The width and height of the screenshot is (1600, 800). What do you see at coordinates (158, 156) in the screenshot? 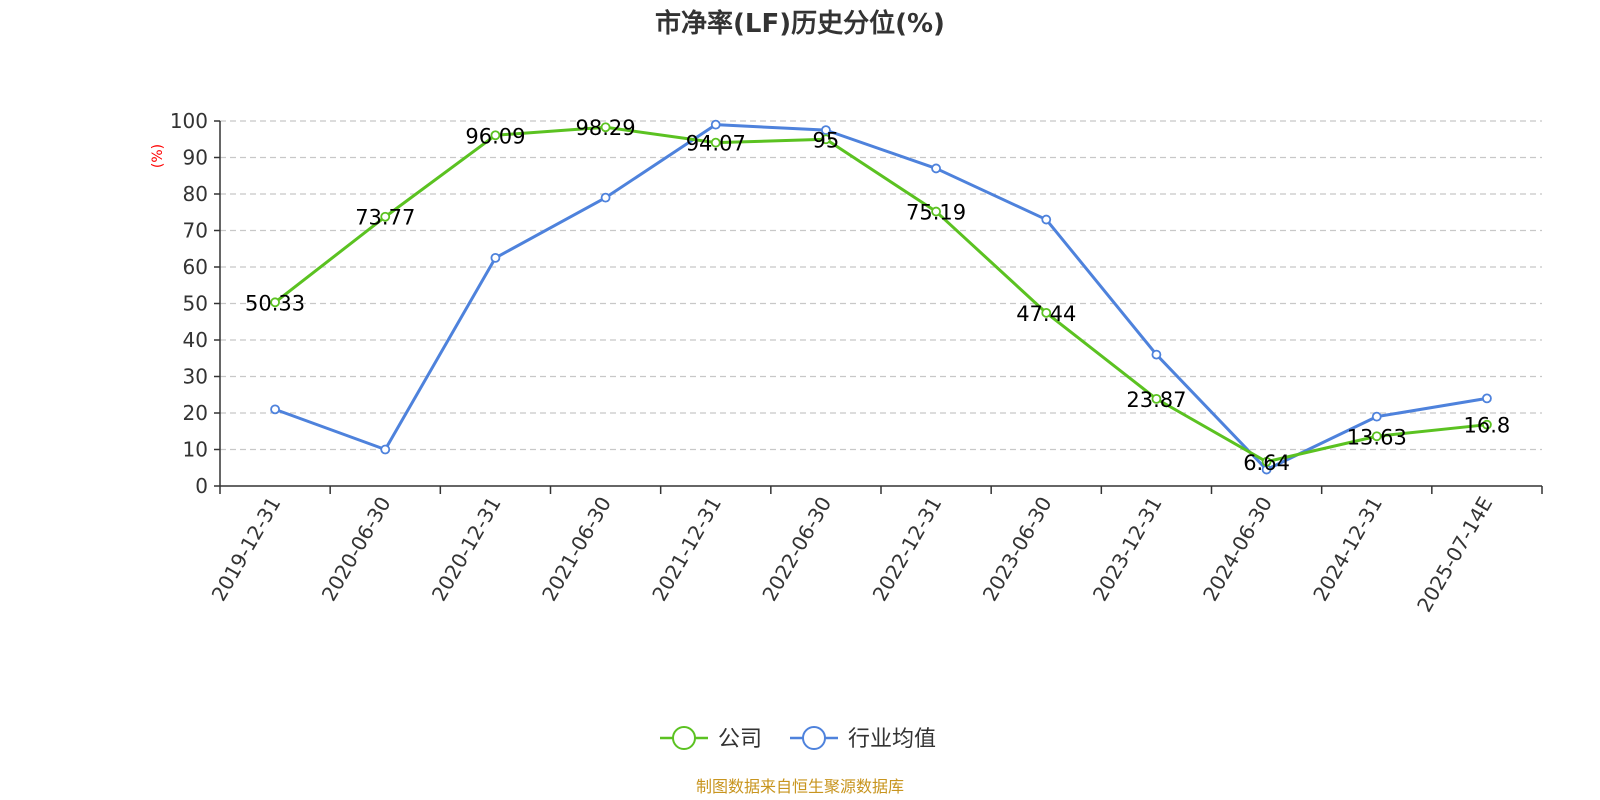
I see `y-axis-unit-label: (%)` at bounding box center [158, 156].